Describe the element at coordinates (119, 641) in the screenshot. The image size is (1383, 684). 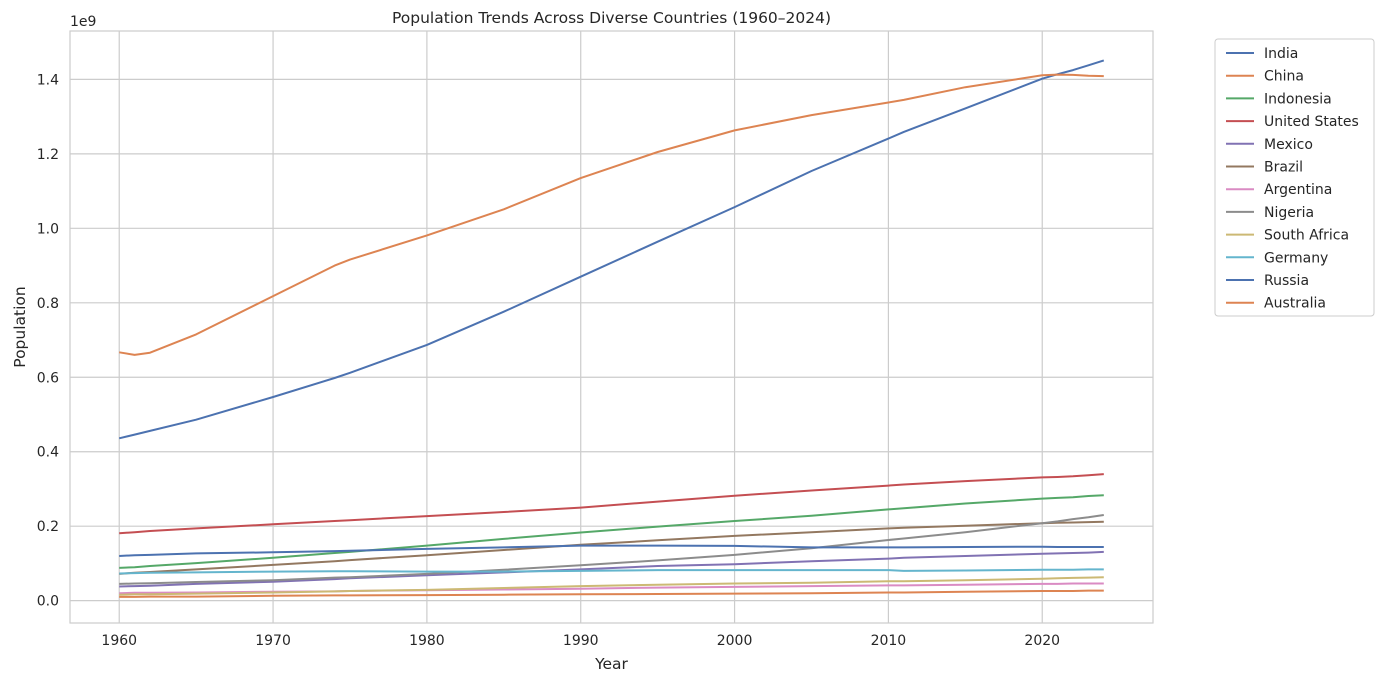
I see `x-tick-label: 1960` at that location.